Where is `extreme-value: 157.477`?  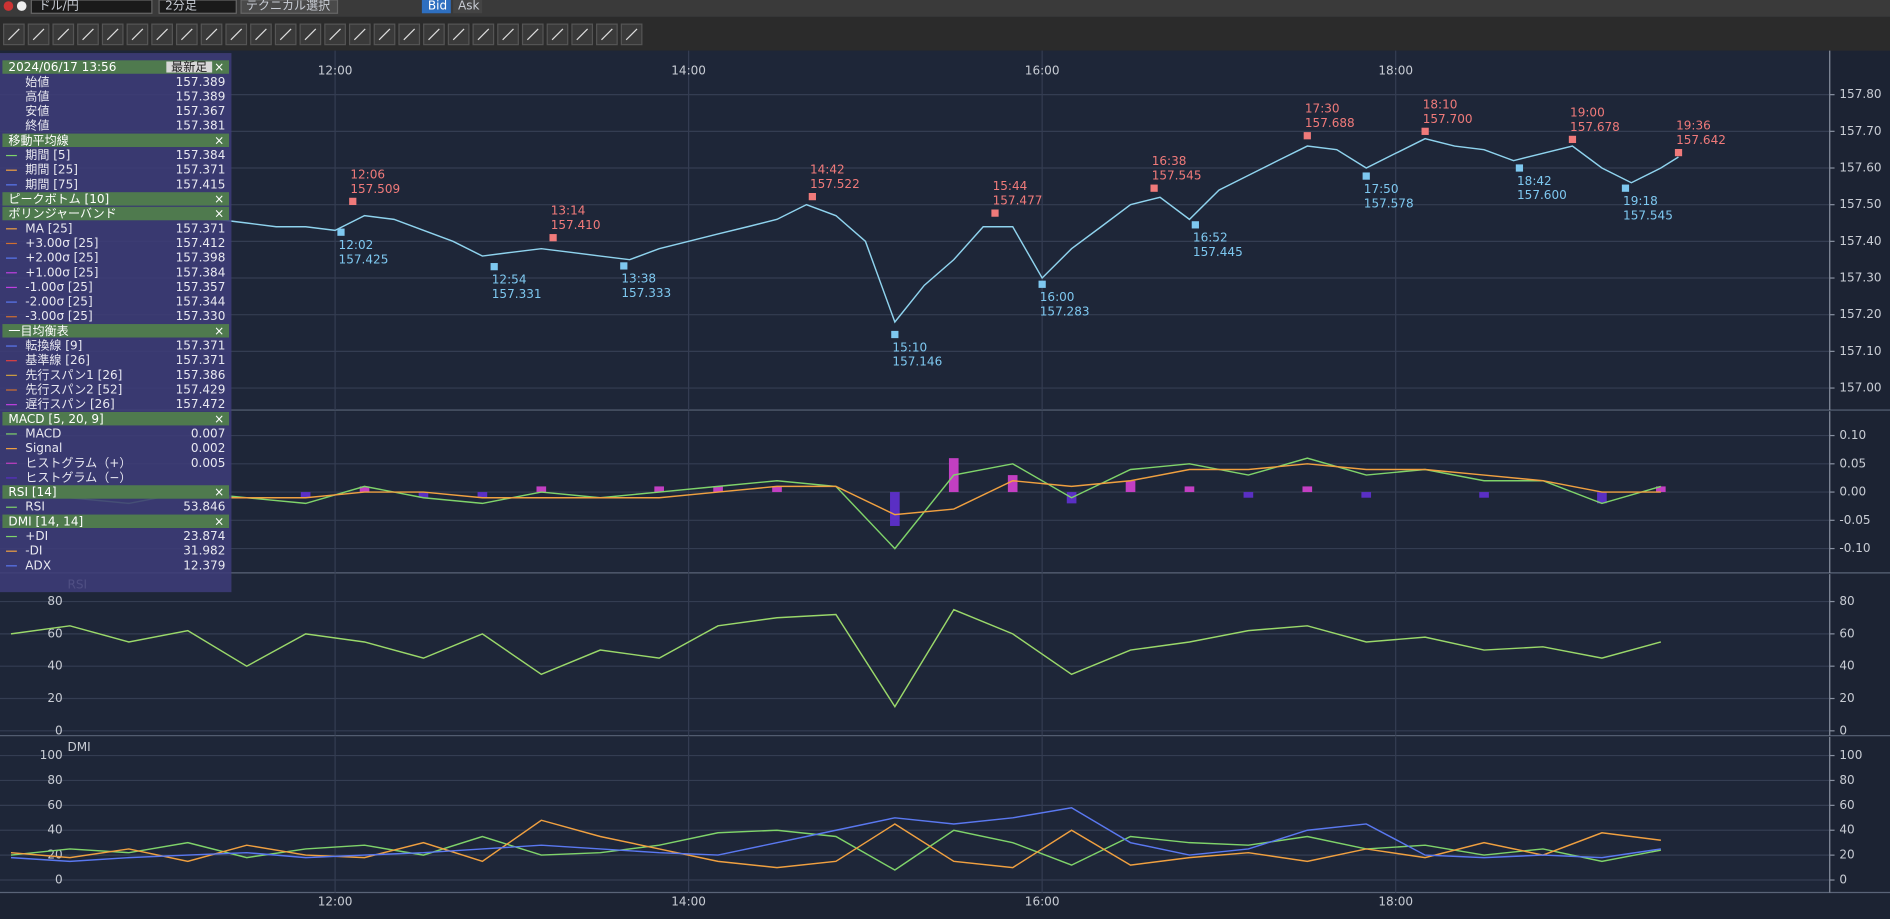
extreme-value: 157.477 is located at coordinates (1018, 201).